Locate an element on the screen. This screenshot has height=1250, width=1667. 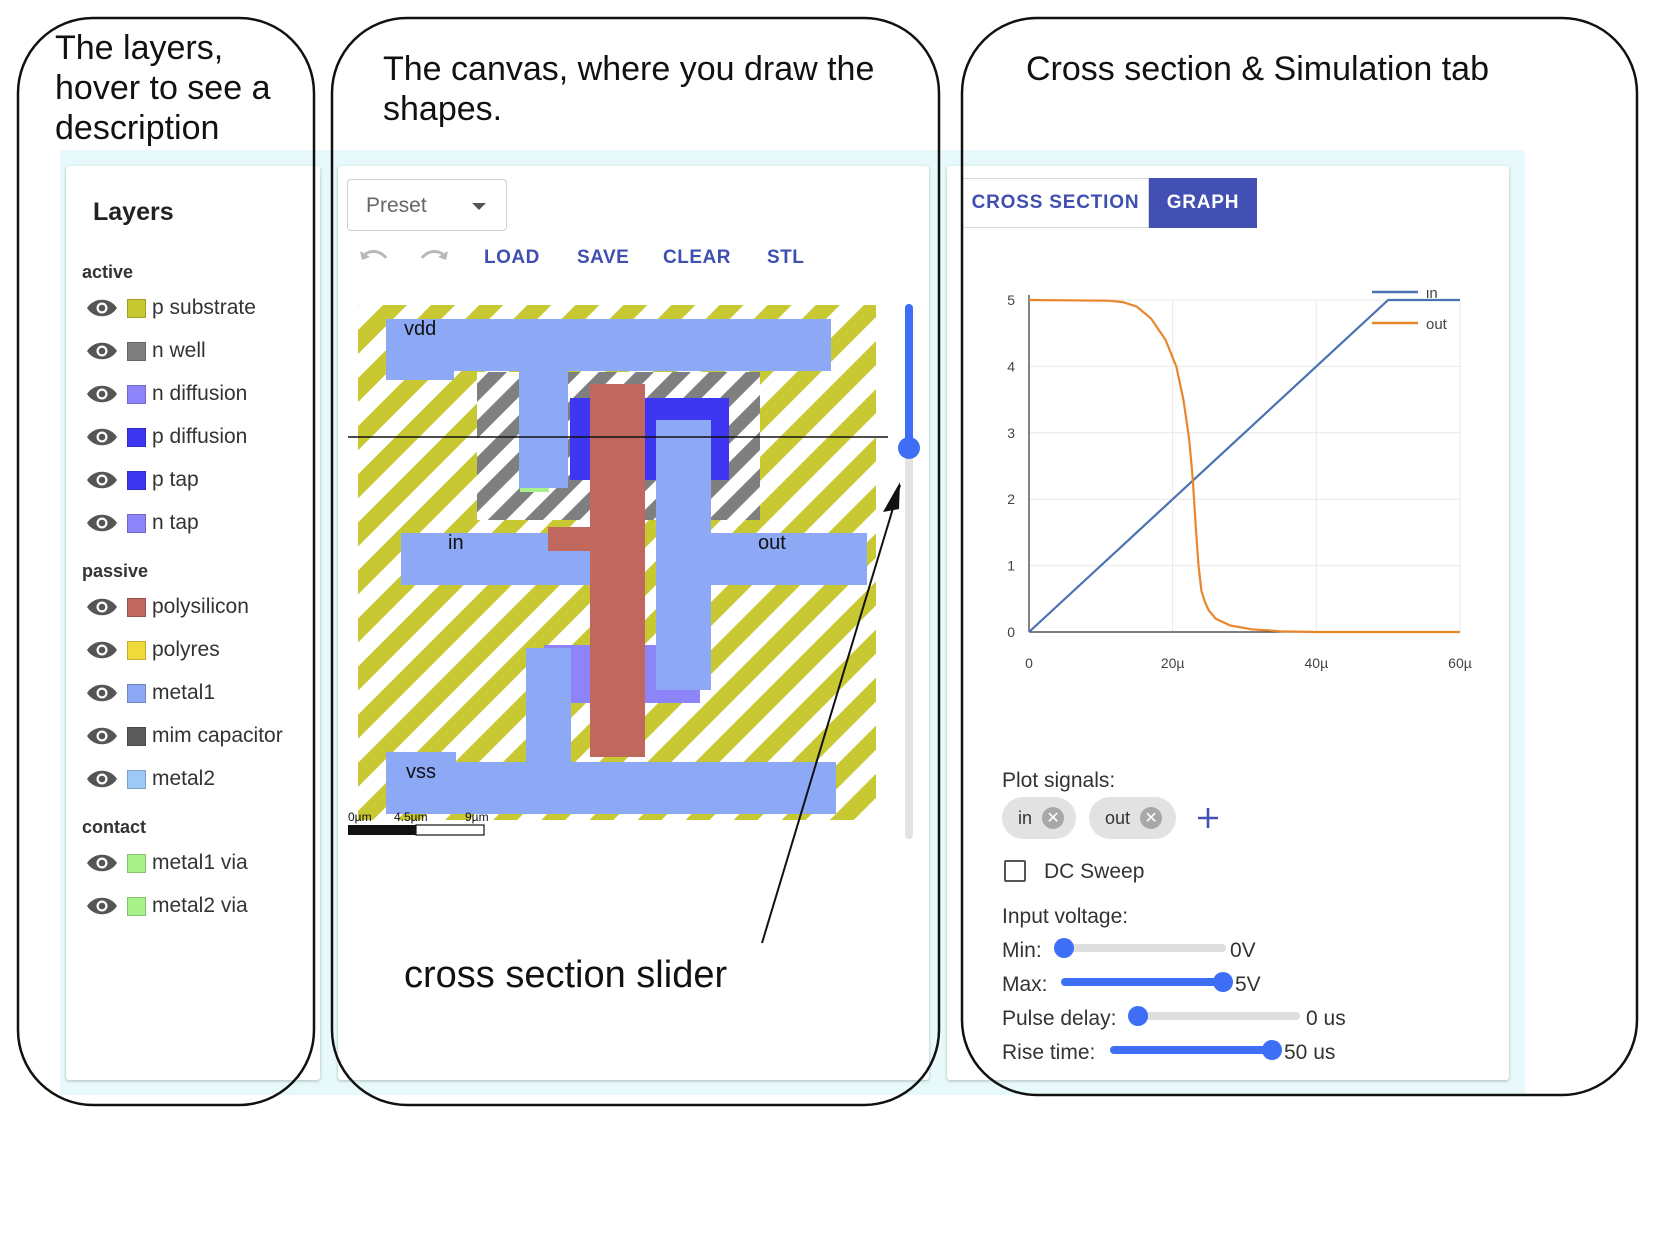
slider-annotation: cross section slider is located at coordinates (566, 975).